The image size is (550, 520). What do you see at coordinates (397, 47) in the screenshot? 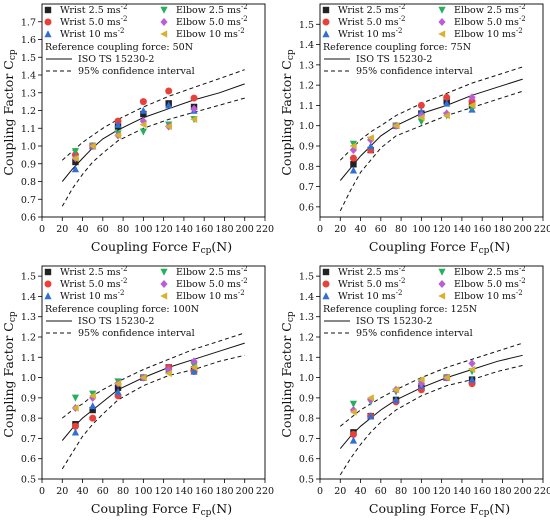
I see `reference-force-text: Reference coupling force: 75N` at bounding box center [397, 47].